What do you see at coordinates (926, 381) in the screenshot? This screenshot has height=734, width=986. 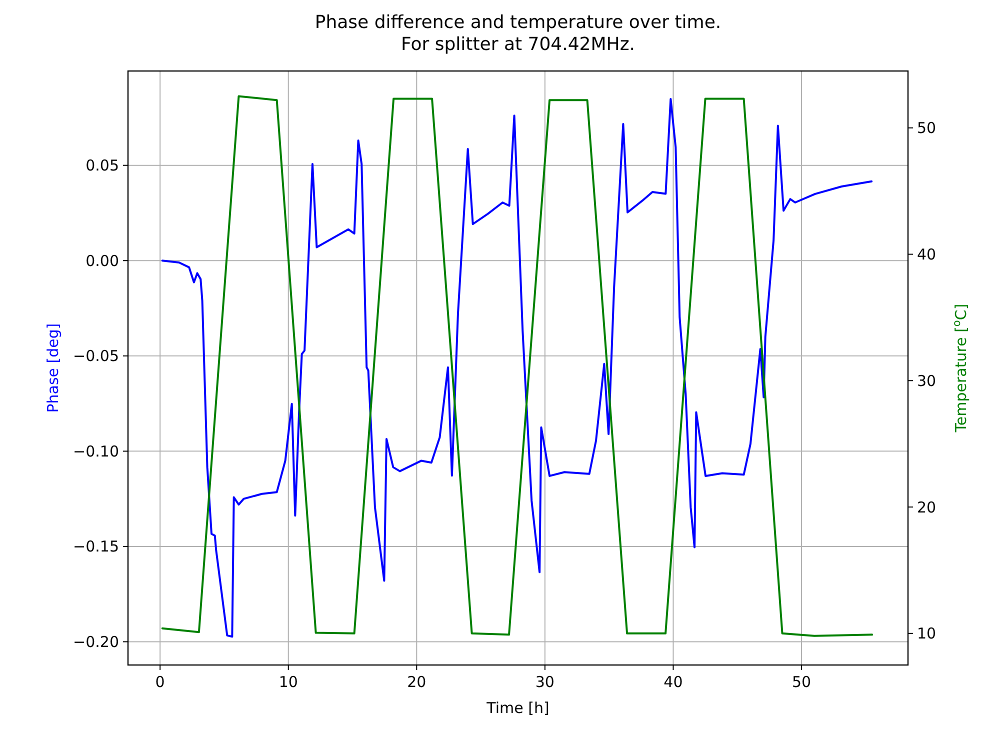 I see `y2-tick-label: 30` at bounding box center [926, 381].